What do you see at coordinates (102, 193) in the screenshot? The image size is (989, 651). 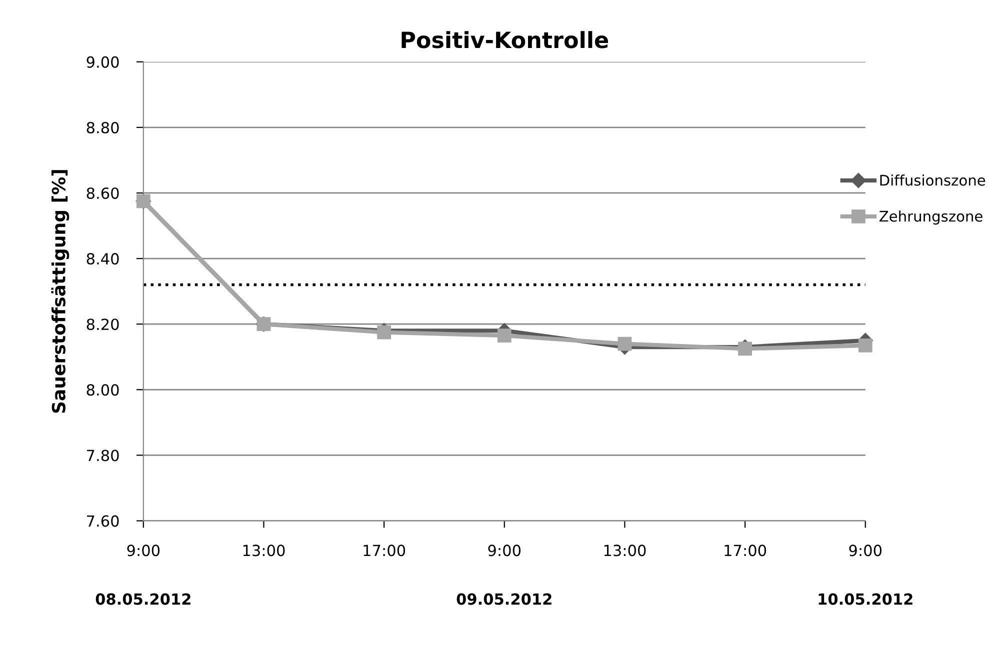 I see `y-tick-label: 8.60` at bounding box center [102, 193].